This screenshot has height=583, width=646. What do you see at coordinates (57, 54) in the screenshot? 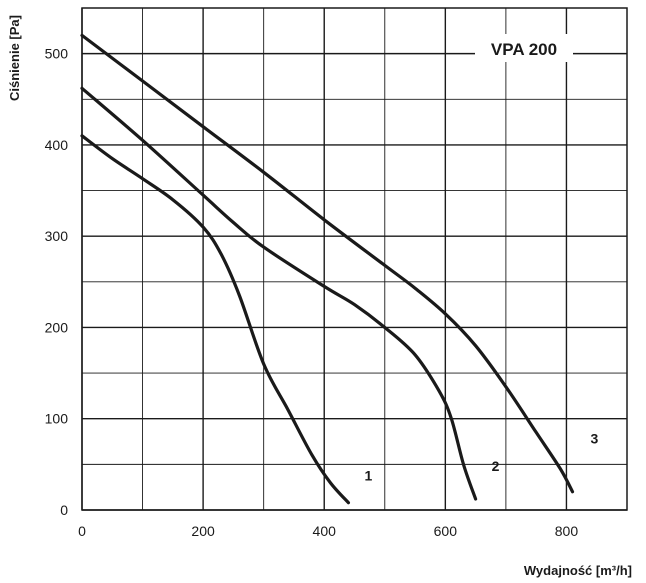
I see `y-tick-label: 500` at bounding box center [57, 54].